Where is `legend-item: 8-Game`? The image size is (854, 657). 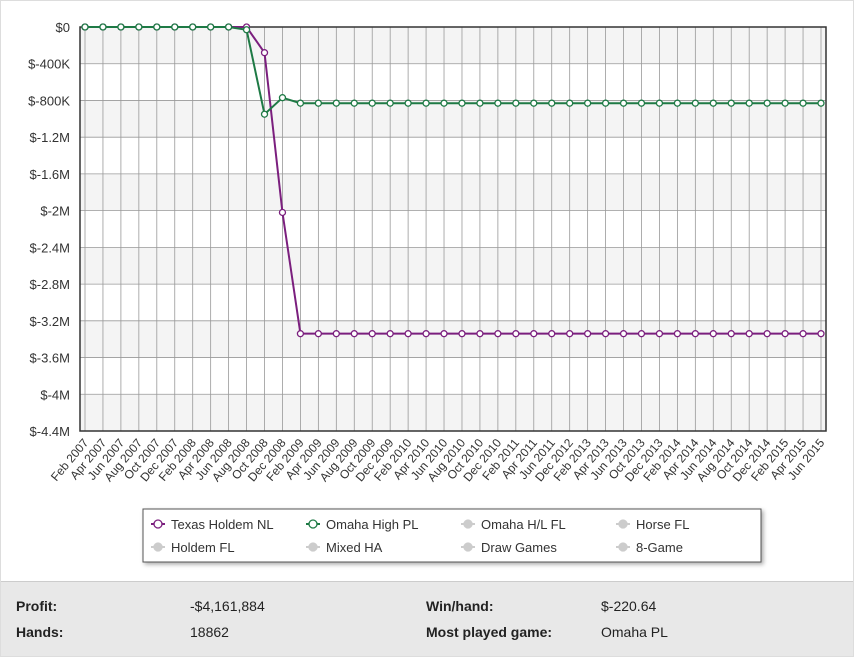 legend-item: 8-Game is located at coordinates (649, 547).